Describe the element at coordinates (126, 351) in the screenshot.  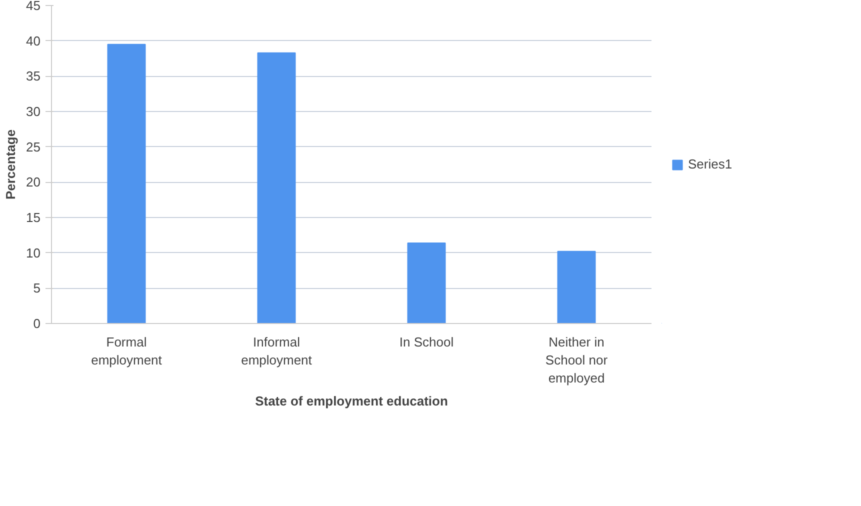
I see `x-tick-label: Formal employment` at that location.